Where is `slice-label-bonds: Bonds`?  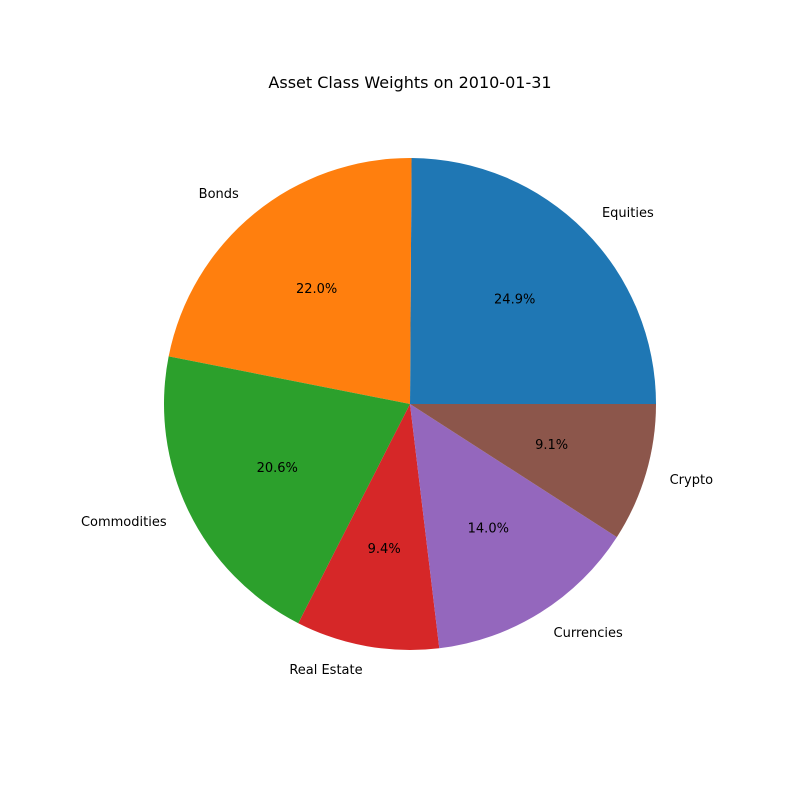 slice-label-bonds: Bonds is located at coordinates (219, 194).